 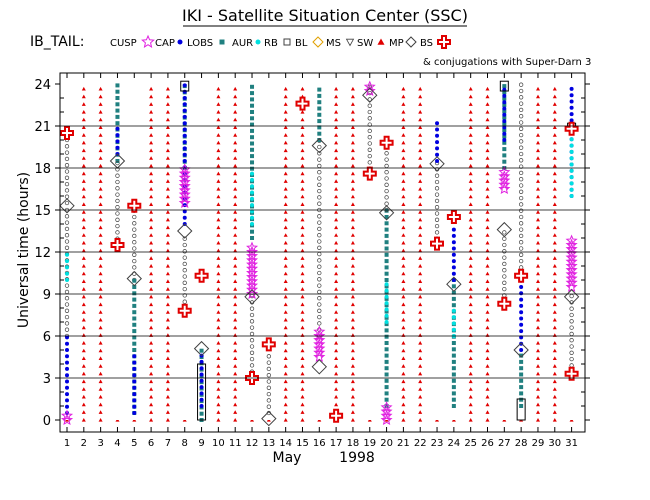 What do you see at coordinates (185, 250) in the screenshot?
I see `track-background` at bounding box center [185, 250].